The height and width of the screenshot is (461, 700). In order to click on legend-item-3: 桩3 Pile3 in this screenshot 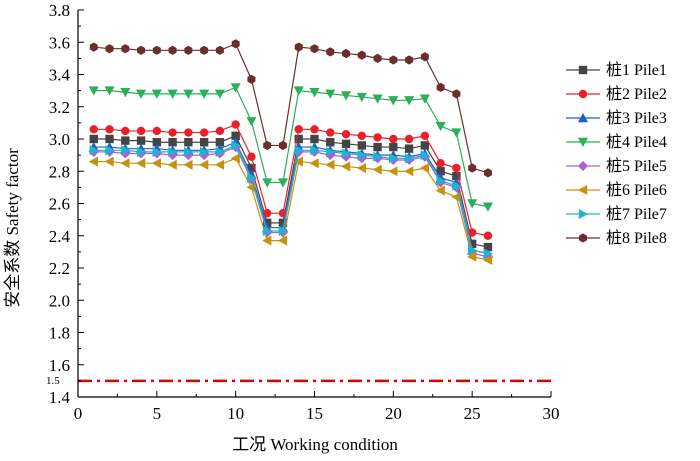, I will do `click(616, 118)`.